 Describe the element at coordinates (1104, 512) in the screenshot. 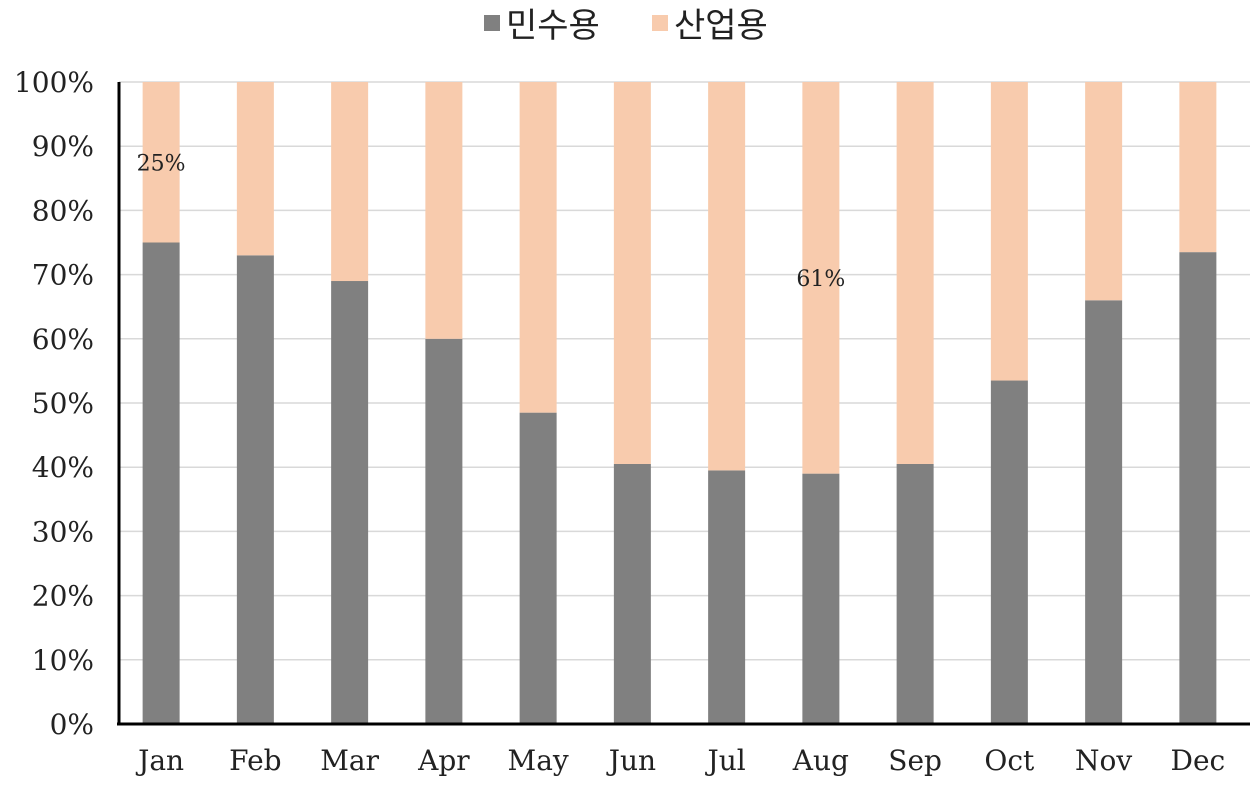

I see `bar-series1-nov` at that location.